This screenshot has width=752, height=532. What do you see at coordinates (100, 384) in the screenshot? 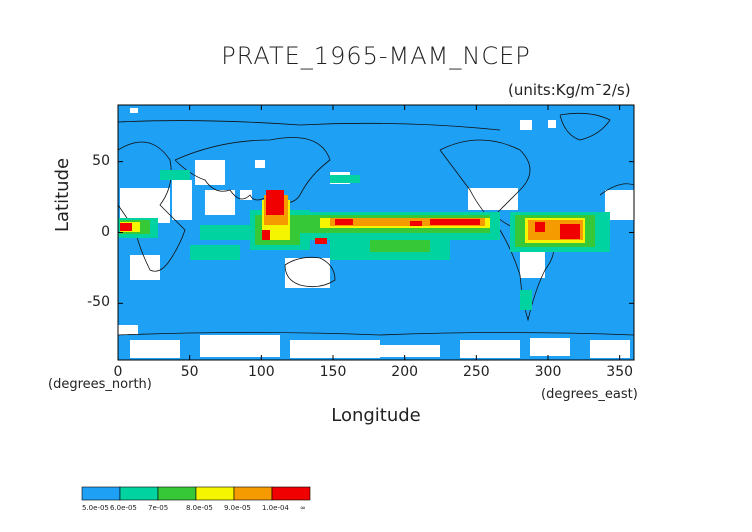
I see `y-unit-label: (degrees_north)` at bounding box center [100, 384].